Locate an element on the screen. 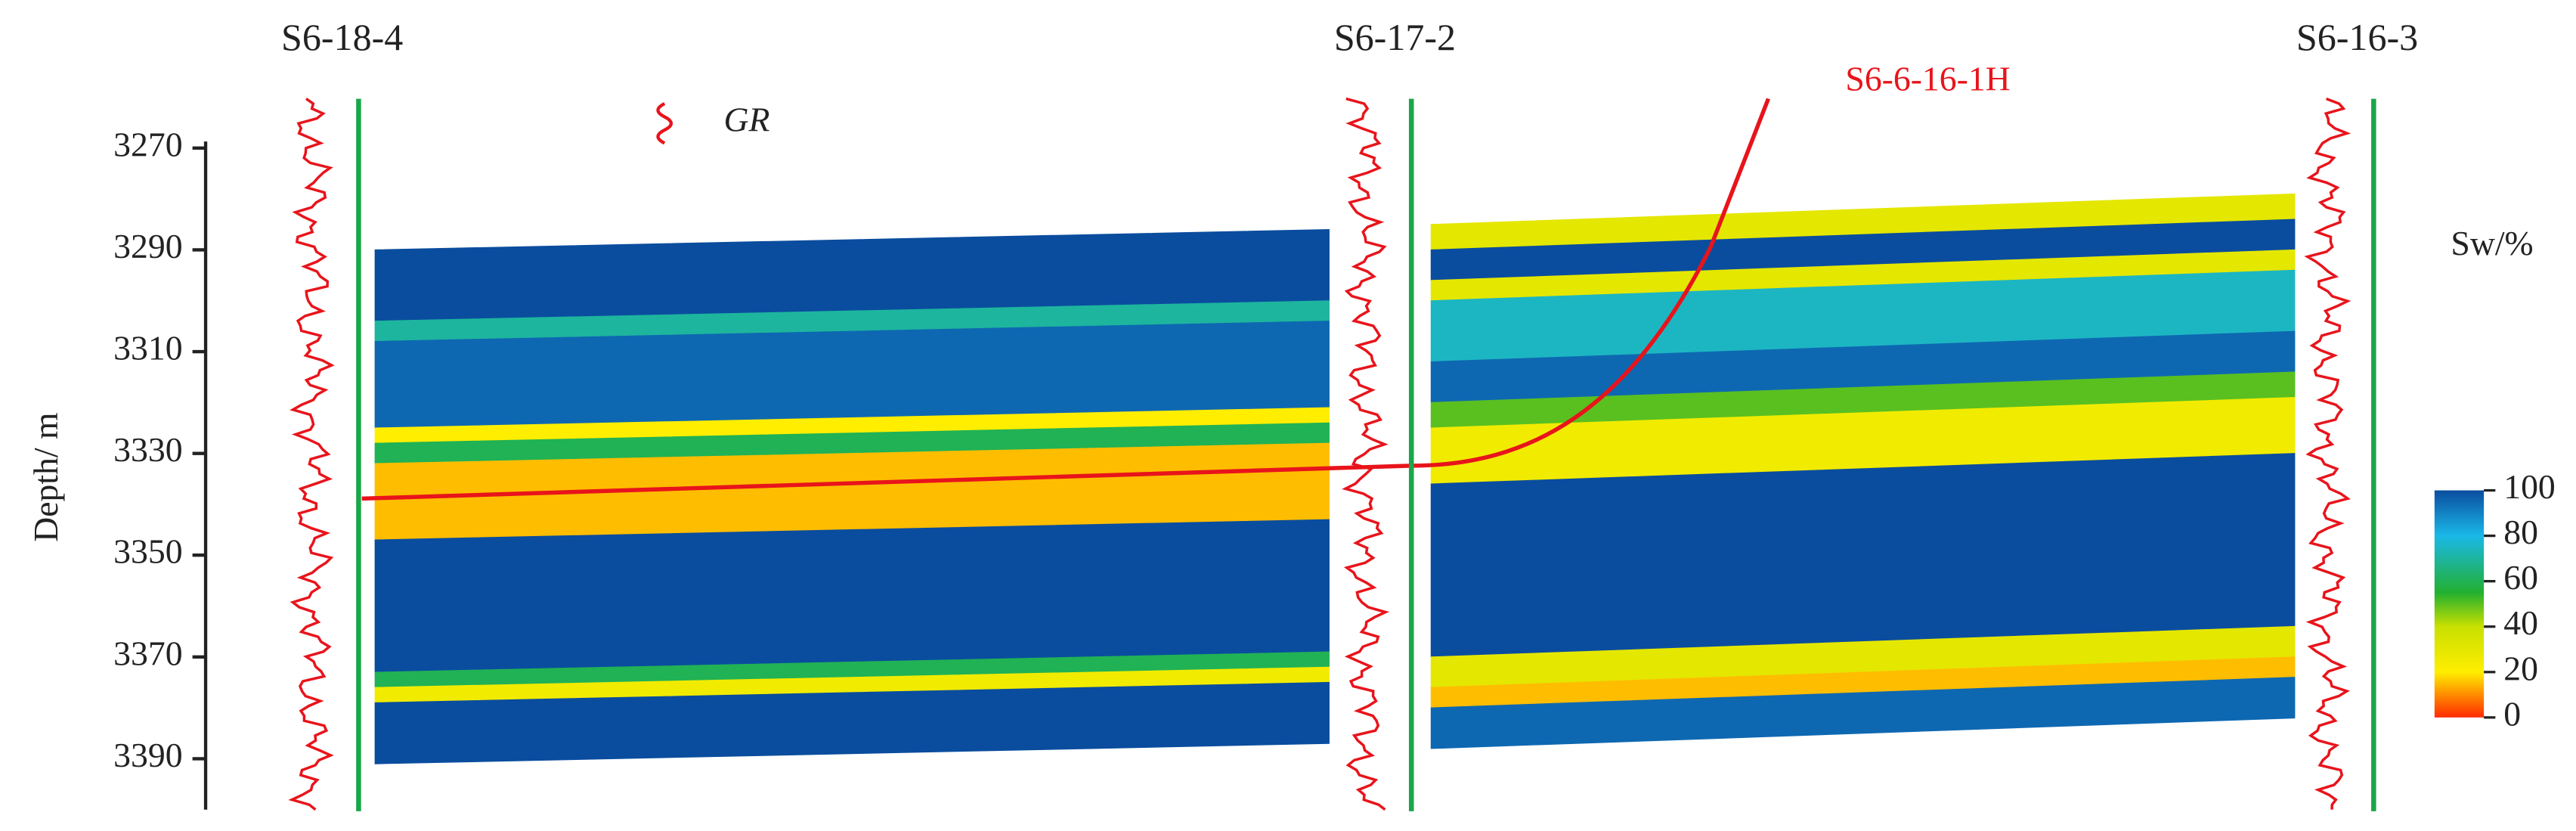 The image size is (2576, 831). well-label: S6-17-2 is located at coordinates (1395, 37).